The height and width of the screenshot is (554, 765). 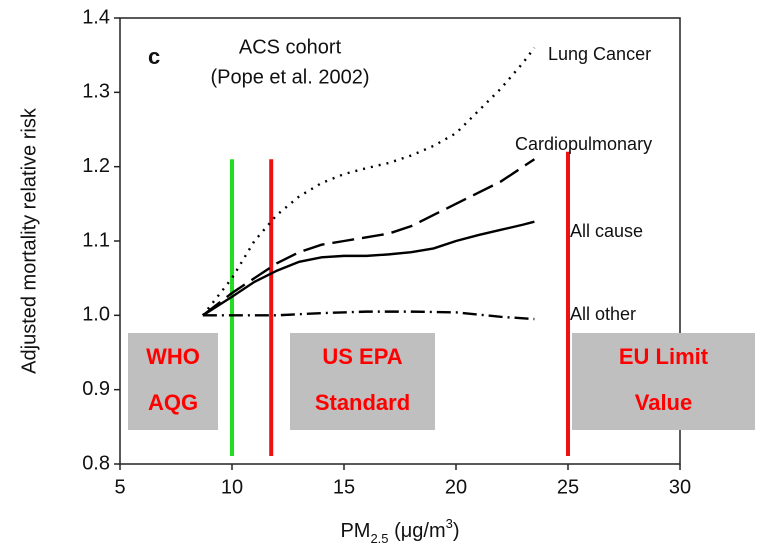 What do you see at coordinates (290, 47) in the screenshot?
I see `annotation: ACS cohort` at bounding box center [290, 47].